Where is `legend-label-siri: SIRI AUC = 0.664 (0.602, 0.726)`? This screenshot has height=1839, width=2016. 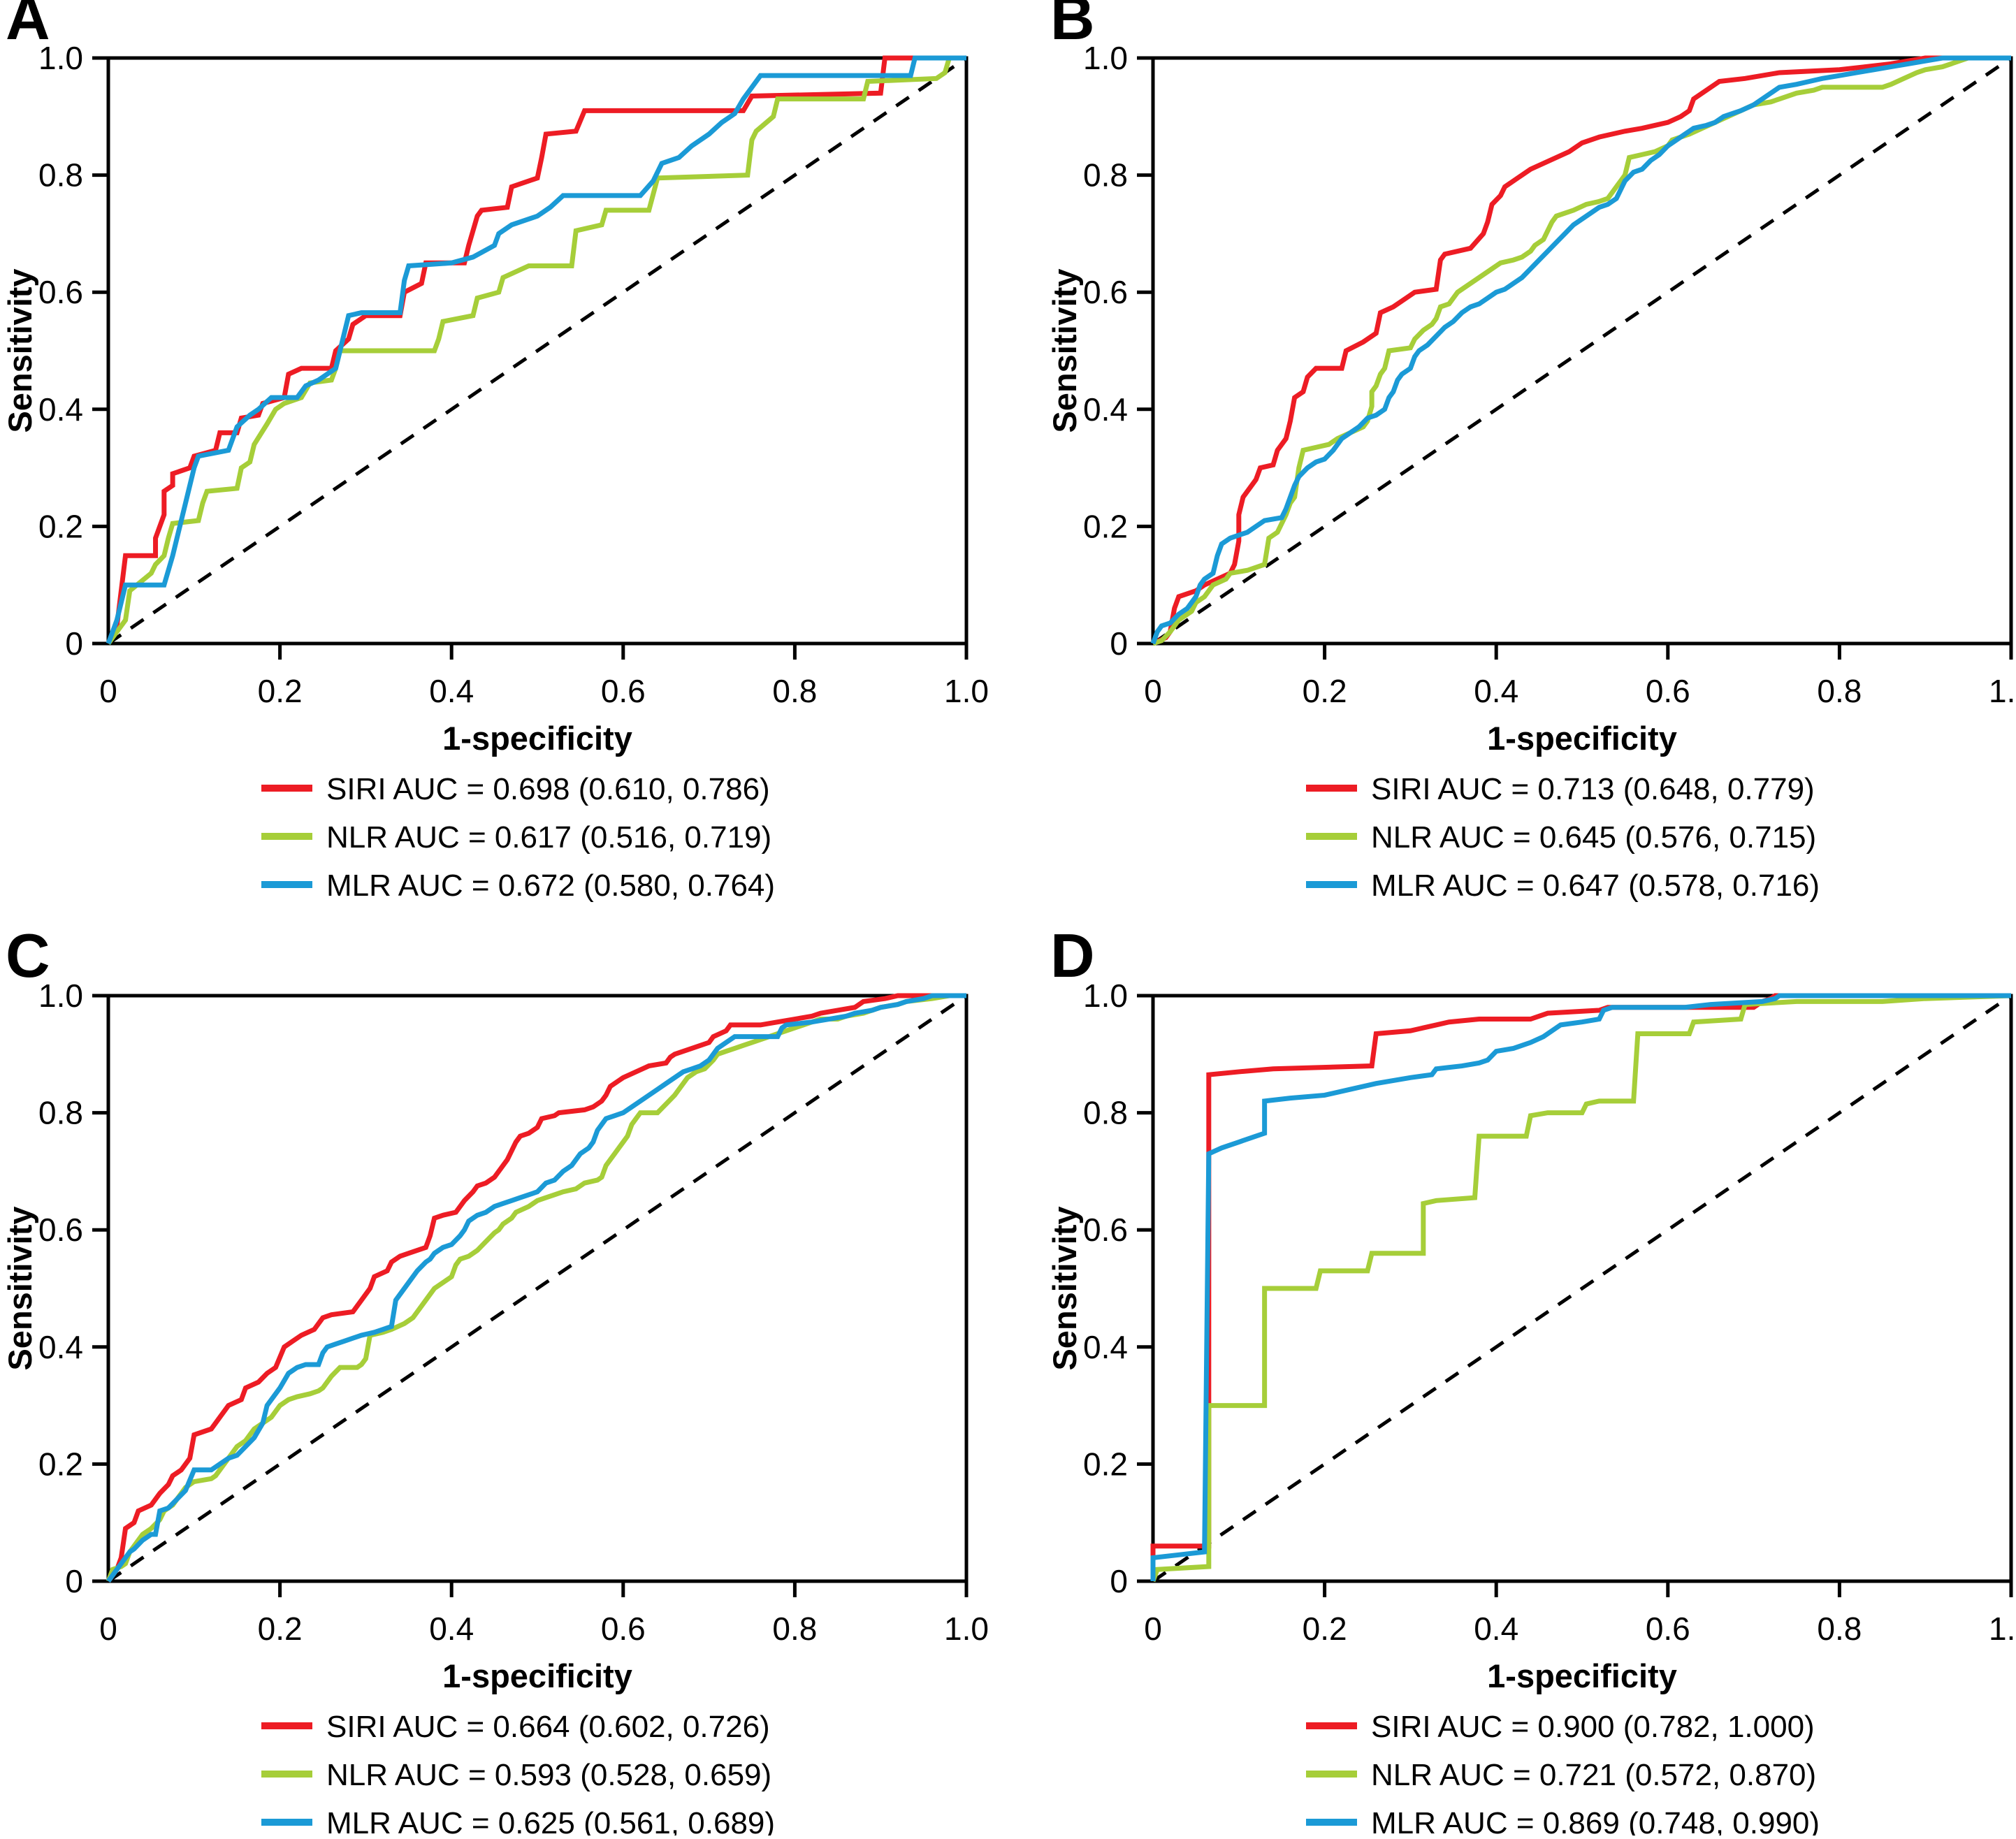
legend-label-siri: SIRI AUC = 0.664 (0.602, 0.726) is located at coordinates (548, 1727).